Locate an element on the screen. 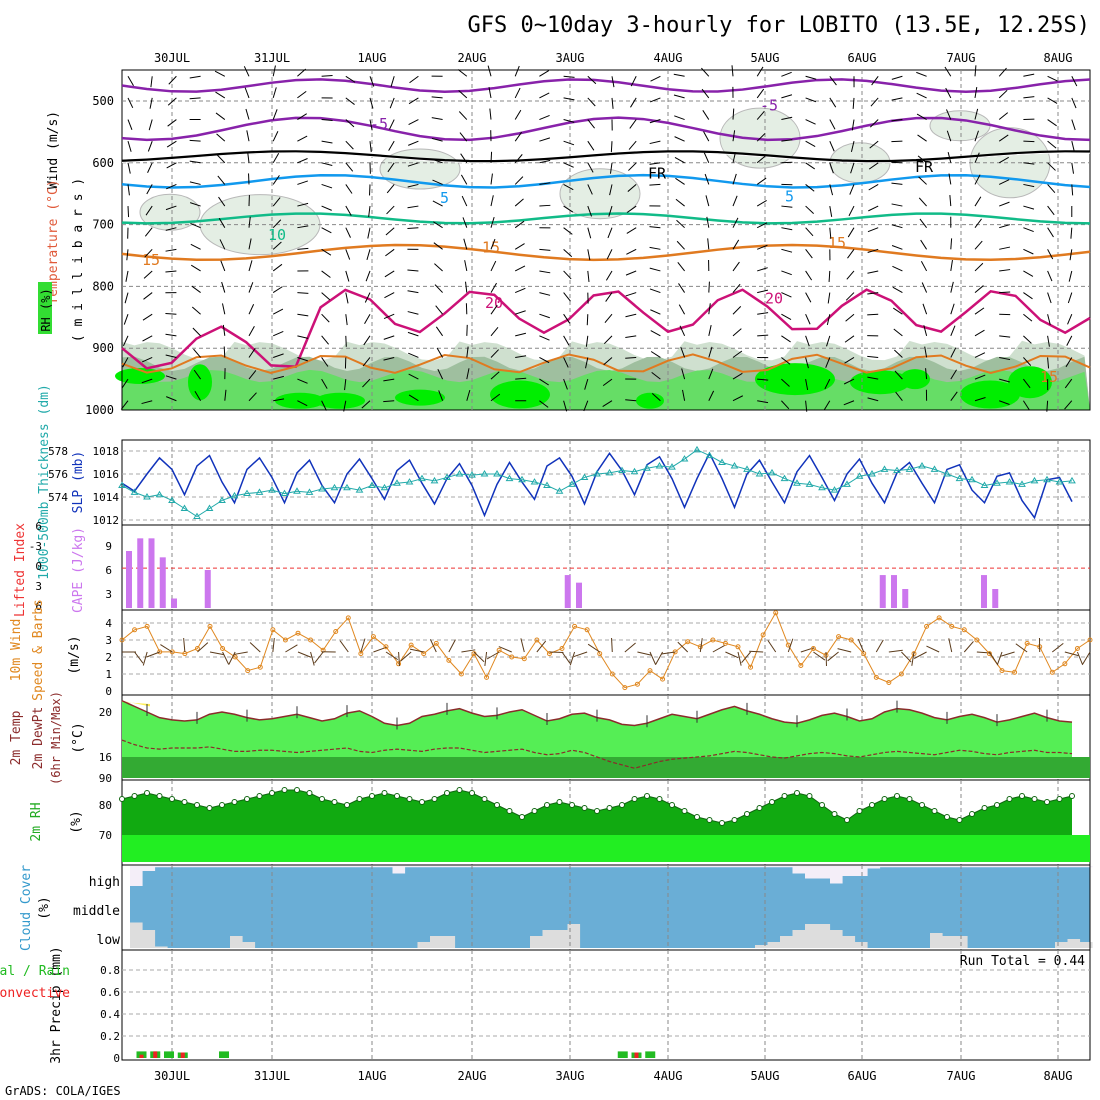  contour-label: 15 is located at coordinates (1049, 377).